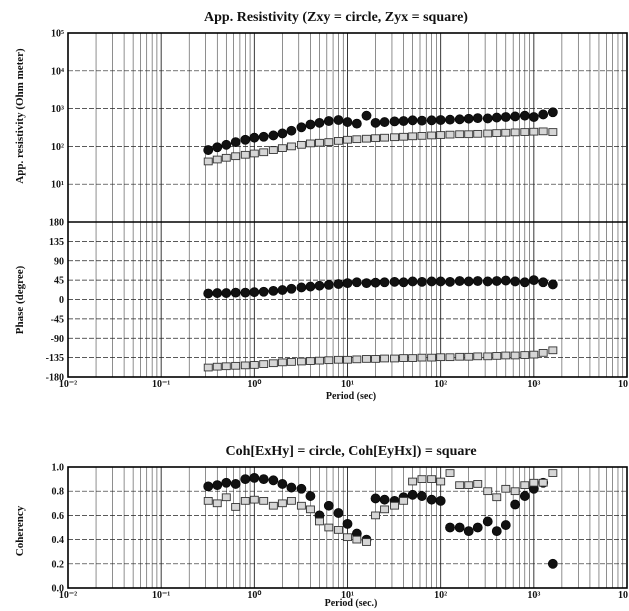  What do you see at coordinates (57, 185) in the screenshot?
I see `resistivity-ytick-label: 10¹` at bounding box center [57, 185].